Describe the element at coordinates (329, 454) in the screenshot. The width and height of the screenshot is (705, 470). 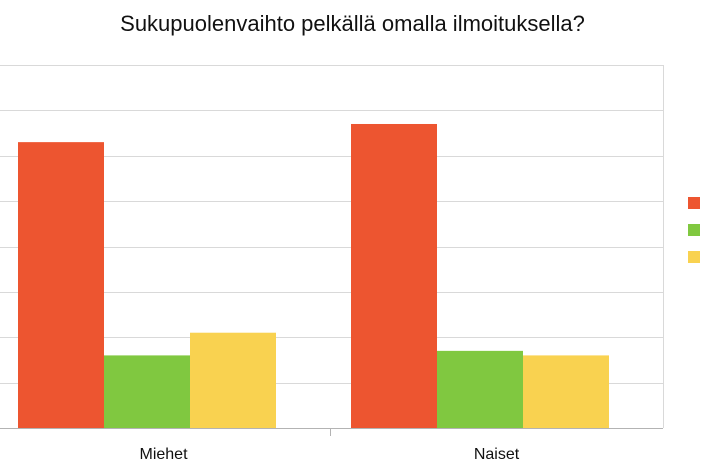
I see `category-labels: Miehet Naiset` at that location.